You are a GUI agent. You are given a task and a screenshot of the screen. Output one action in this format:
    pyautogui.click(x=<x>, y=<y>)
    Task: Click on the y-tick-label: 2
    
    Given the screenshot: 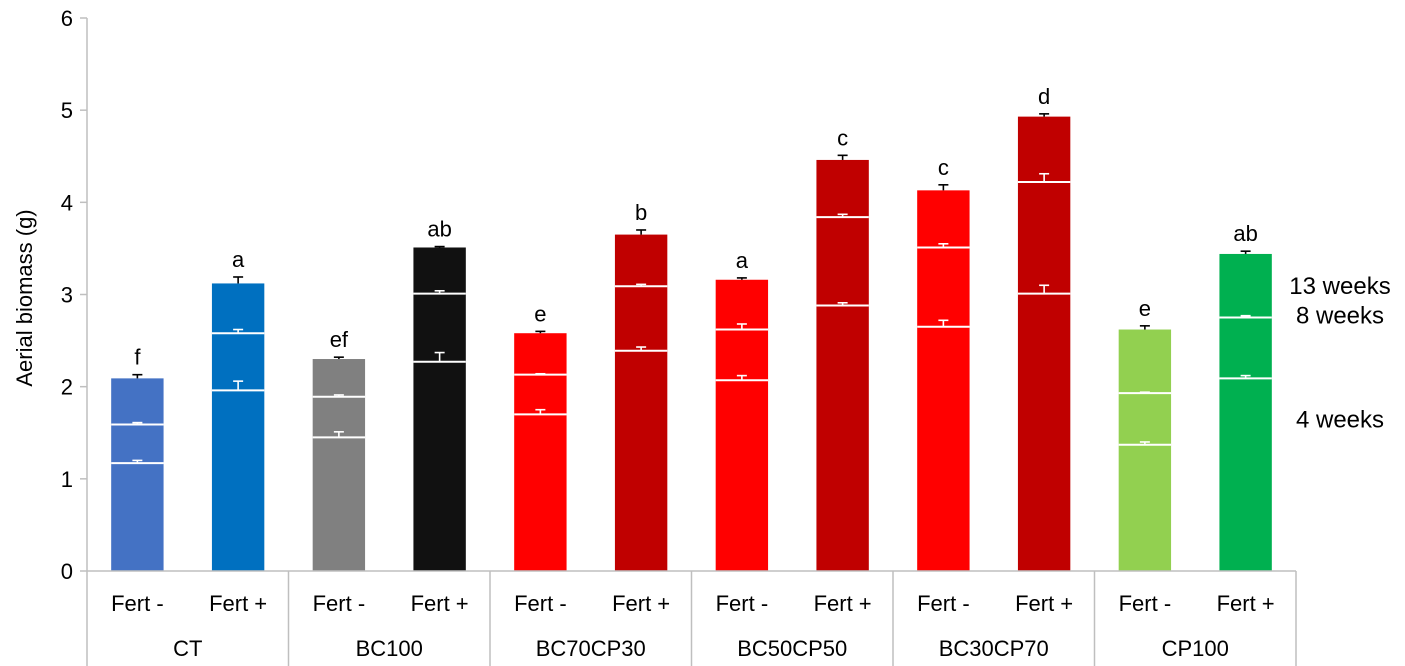 What is the action you would take?
    pyautogui.click(x=67, y=387)
    